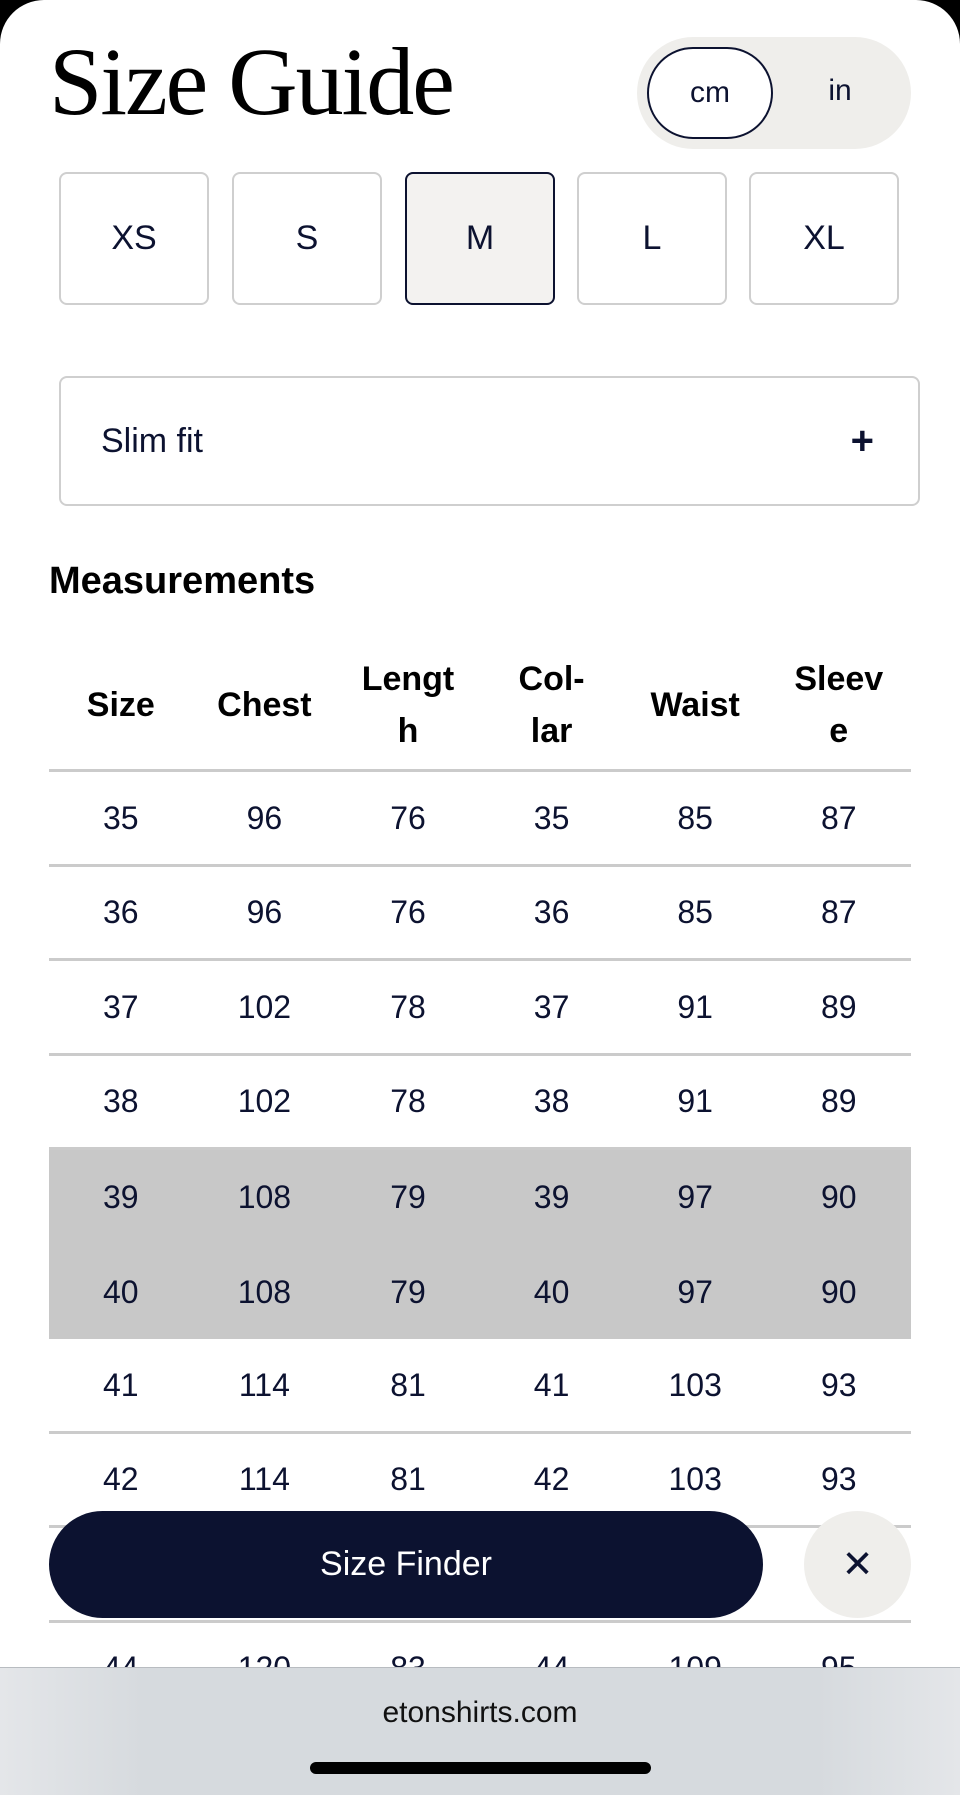 The image size is (960, 1795). I want to click on table-row: 41 114 81 41 103 93, so click(480, 1386).